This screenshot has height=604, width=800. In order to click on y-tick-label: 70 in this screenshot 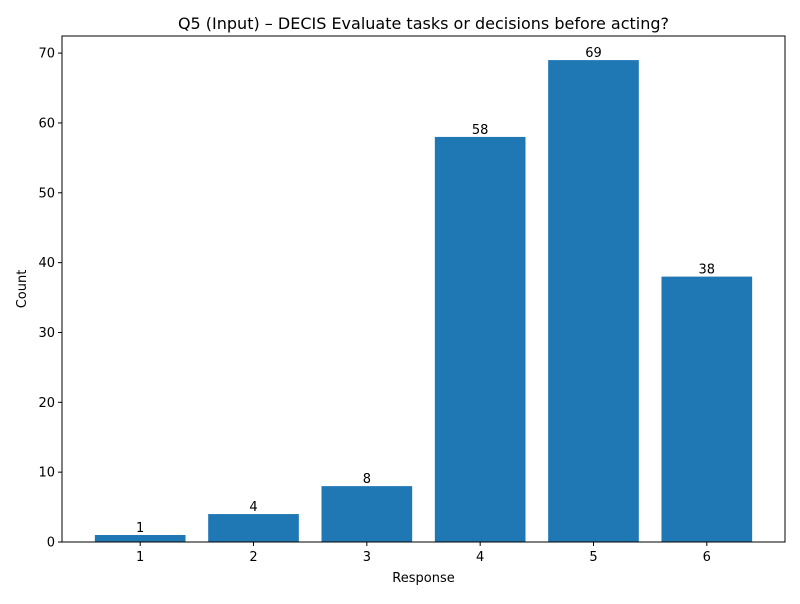, I will do `click(46, 54)`.